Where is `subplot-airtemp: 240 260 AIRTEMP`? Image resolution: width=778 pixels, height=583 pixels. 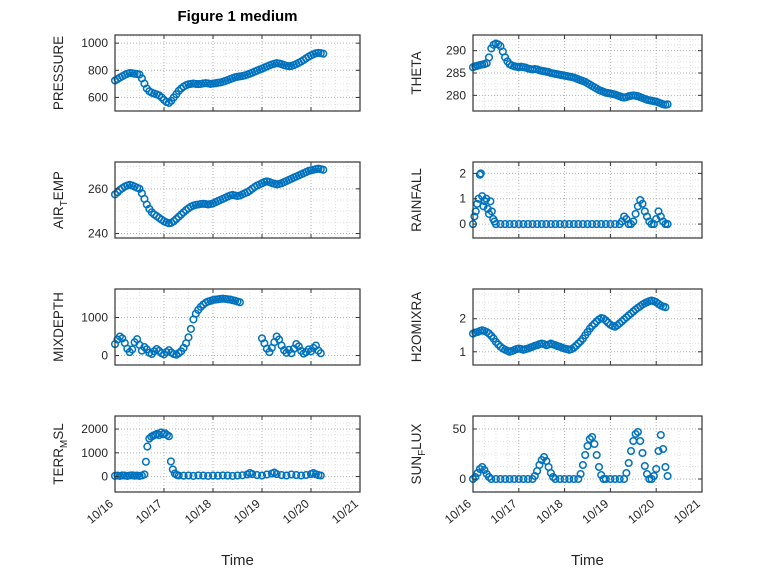
subplot-airtemp: 240 260 AIRTEMP is located at coordinates (206, 201).